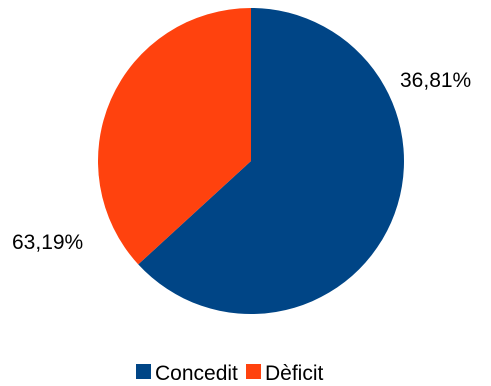 This screenshot has height=386, width=491. Describe the element at coordinates (47, 242) in the screenshot. I see `data-label-concedit: 63,19%` at that location.